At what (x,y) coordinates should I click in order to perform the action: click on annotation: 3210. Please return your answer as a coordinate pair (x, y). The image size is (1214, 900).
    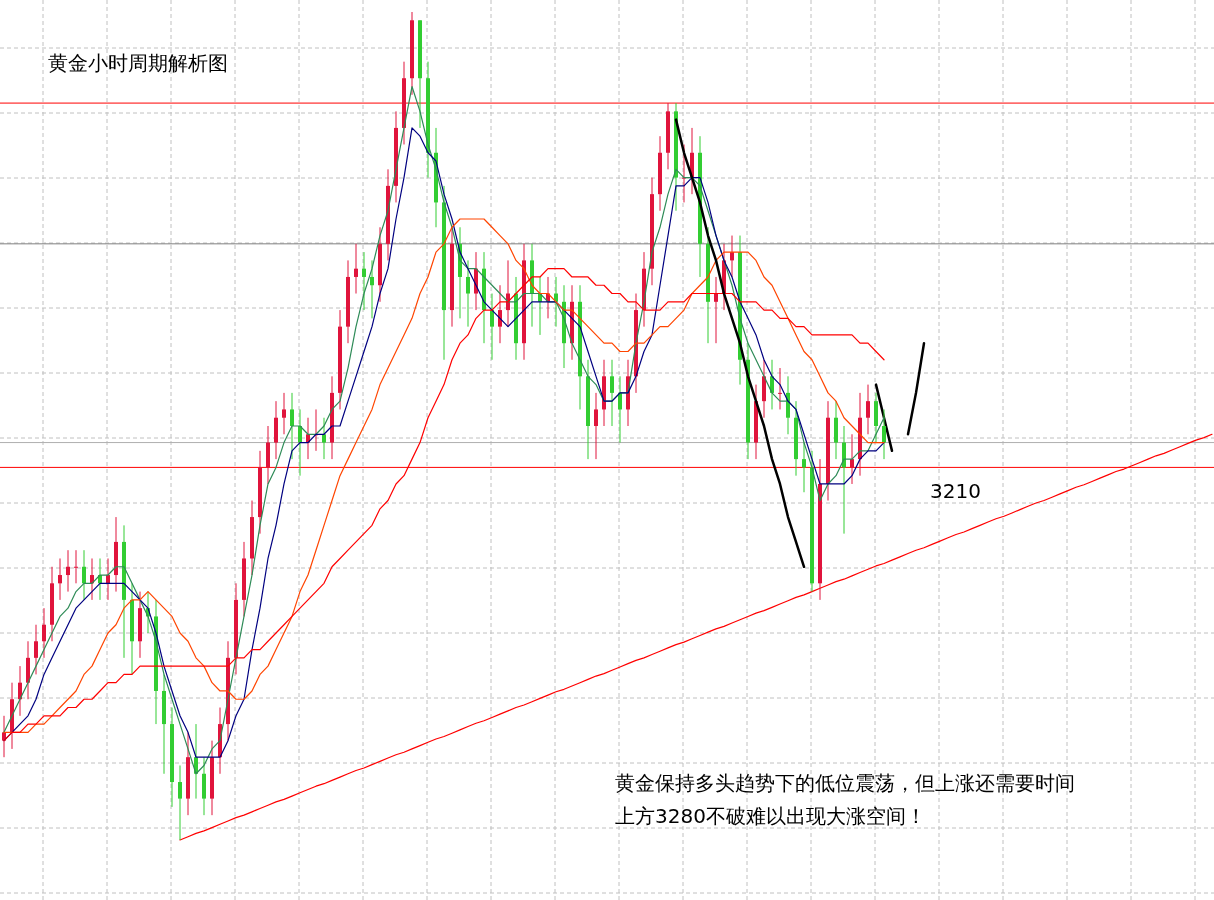
    Looking at the image, I should click on (955, 491).